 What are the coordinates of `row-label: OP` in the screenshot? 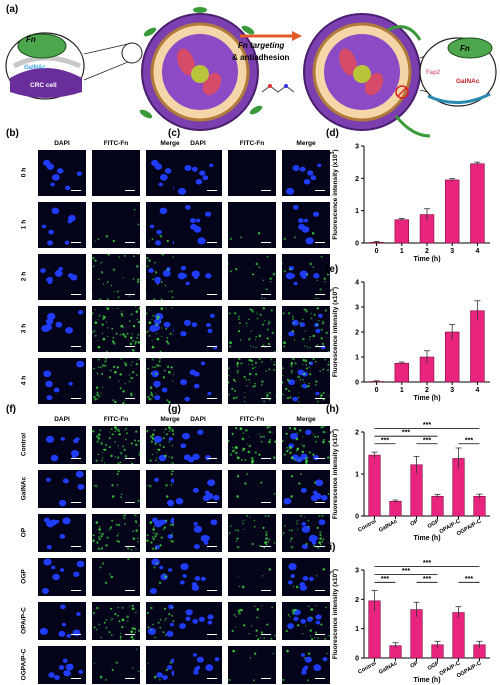 It's located at (24, 532).